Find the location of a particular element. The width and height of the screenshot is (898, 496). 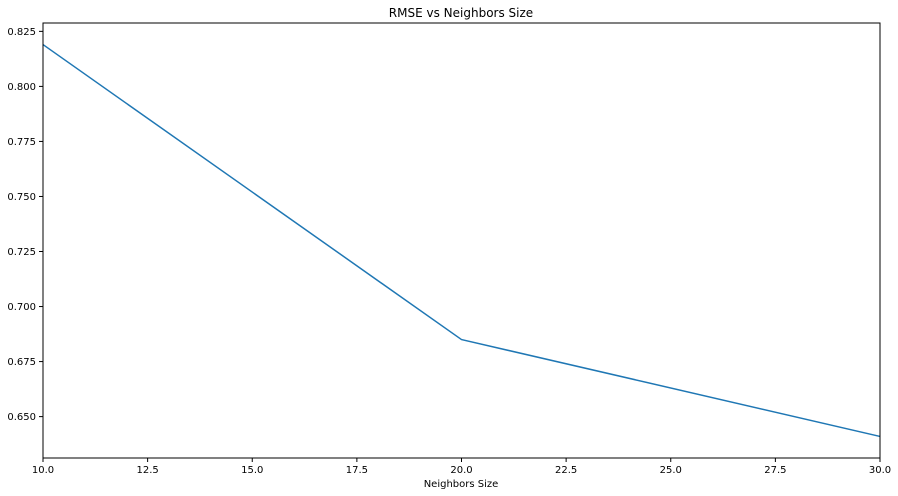

x-tick-label: 30.0 is located at coordinates (880, 470).